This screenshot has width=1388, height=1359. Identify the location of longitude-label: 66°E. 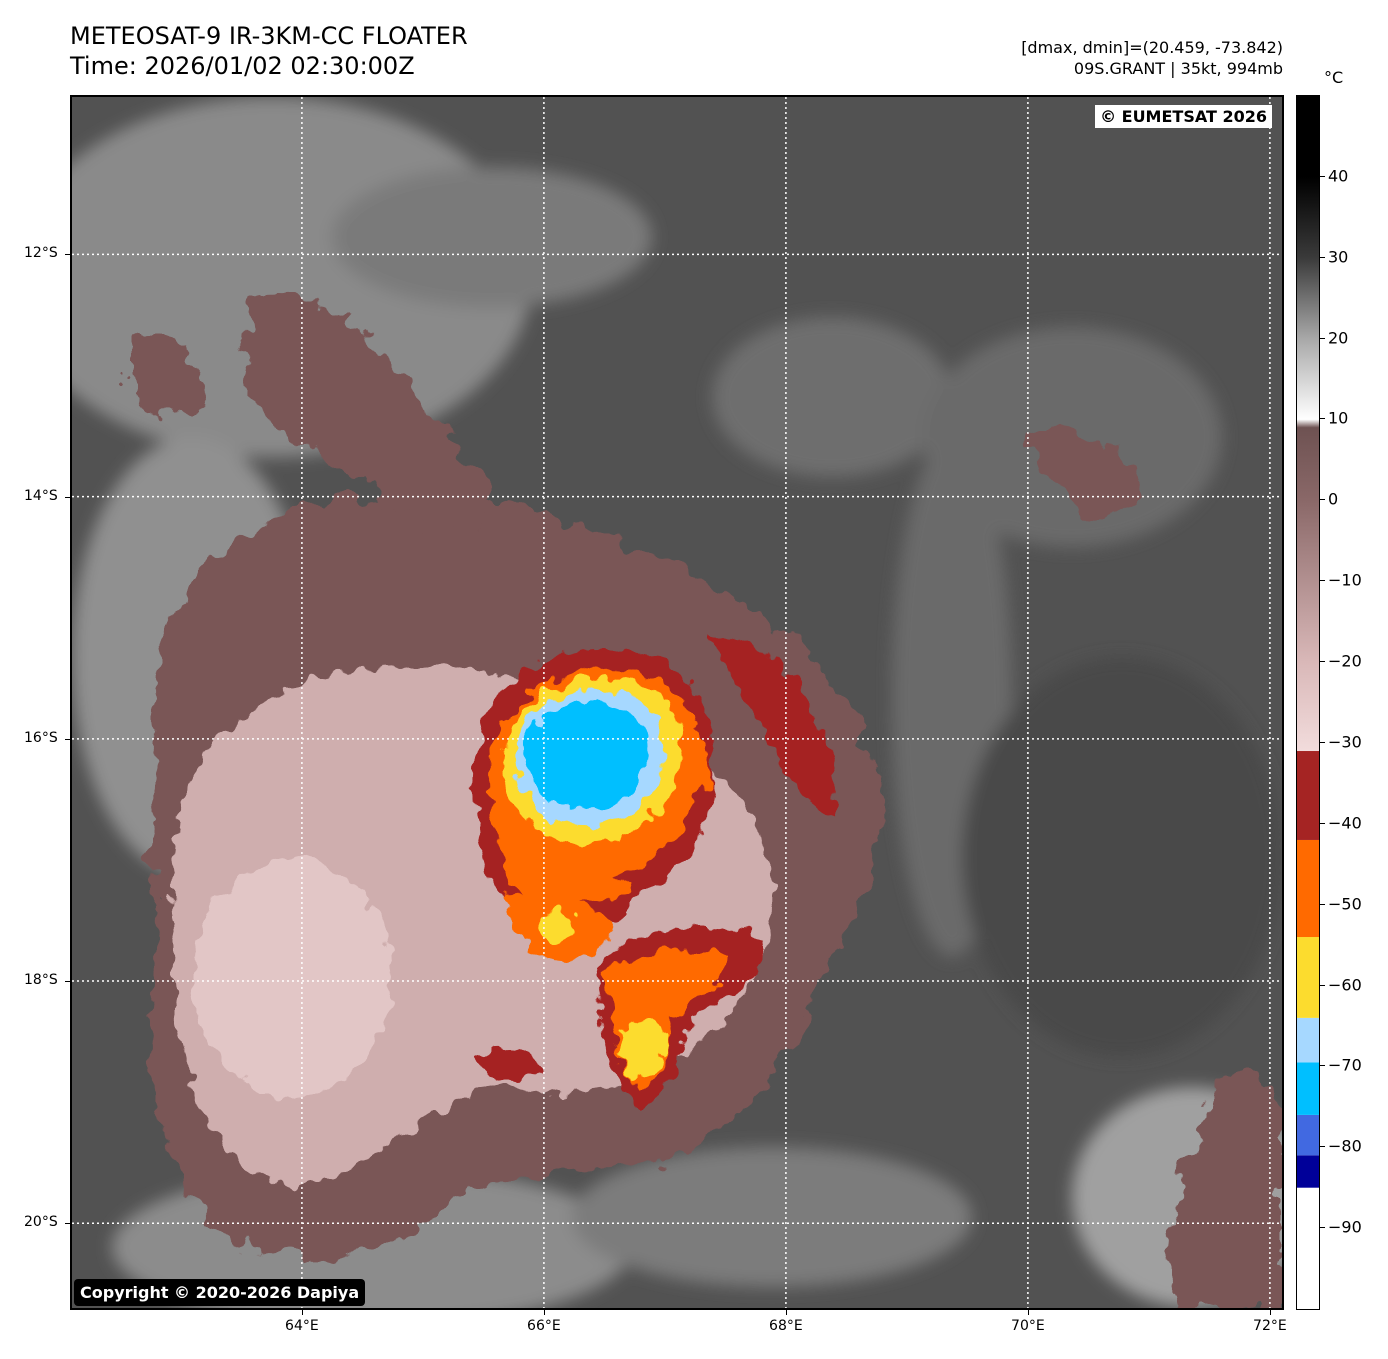
(544, 1326).